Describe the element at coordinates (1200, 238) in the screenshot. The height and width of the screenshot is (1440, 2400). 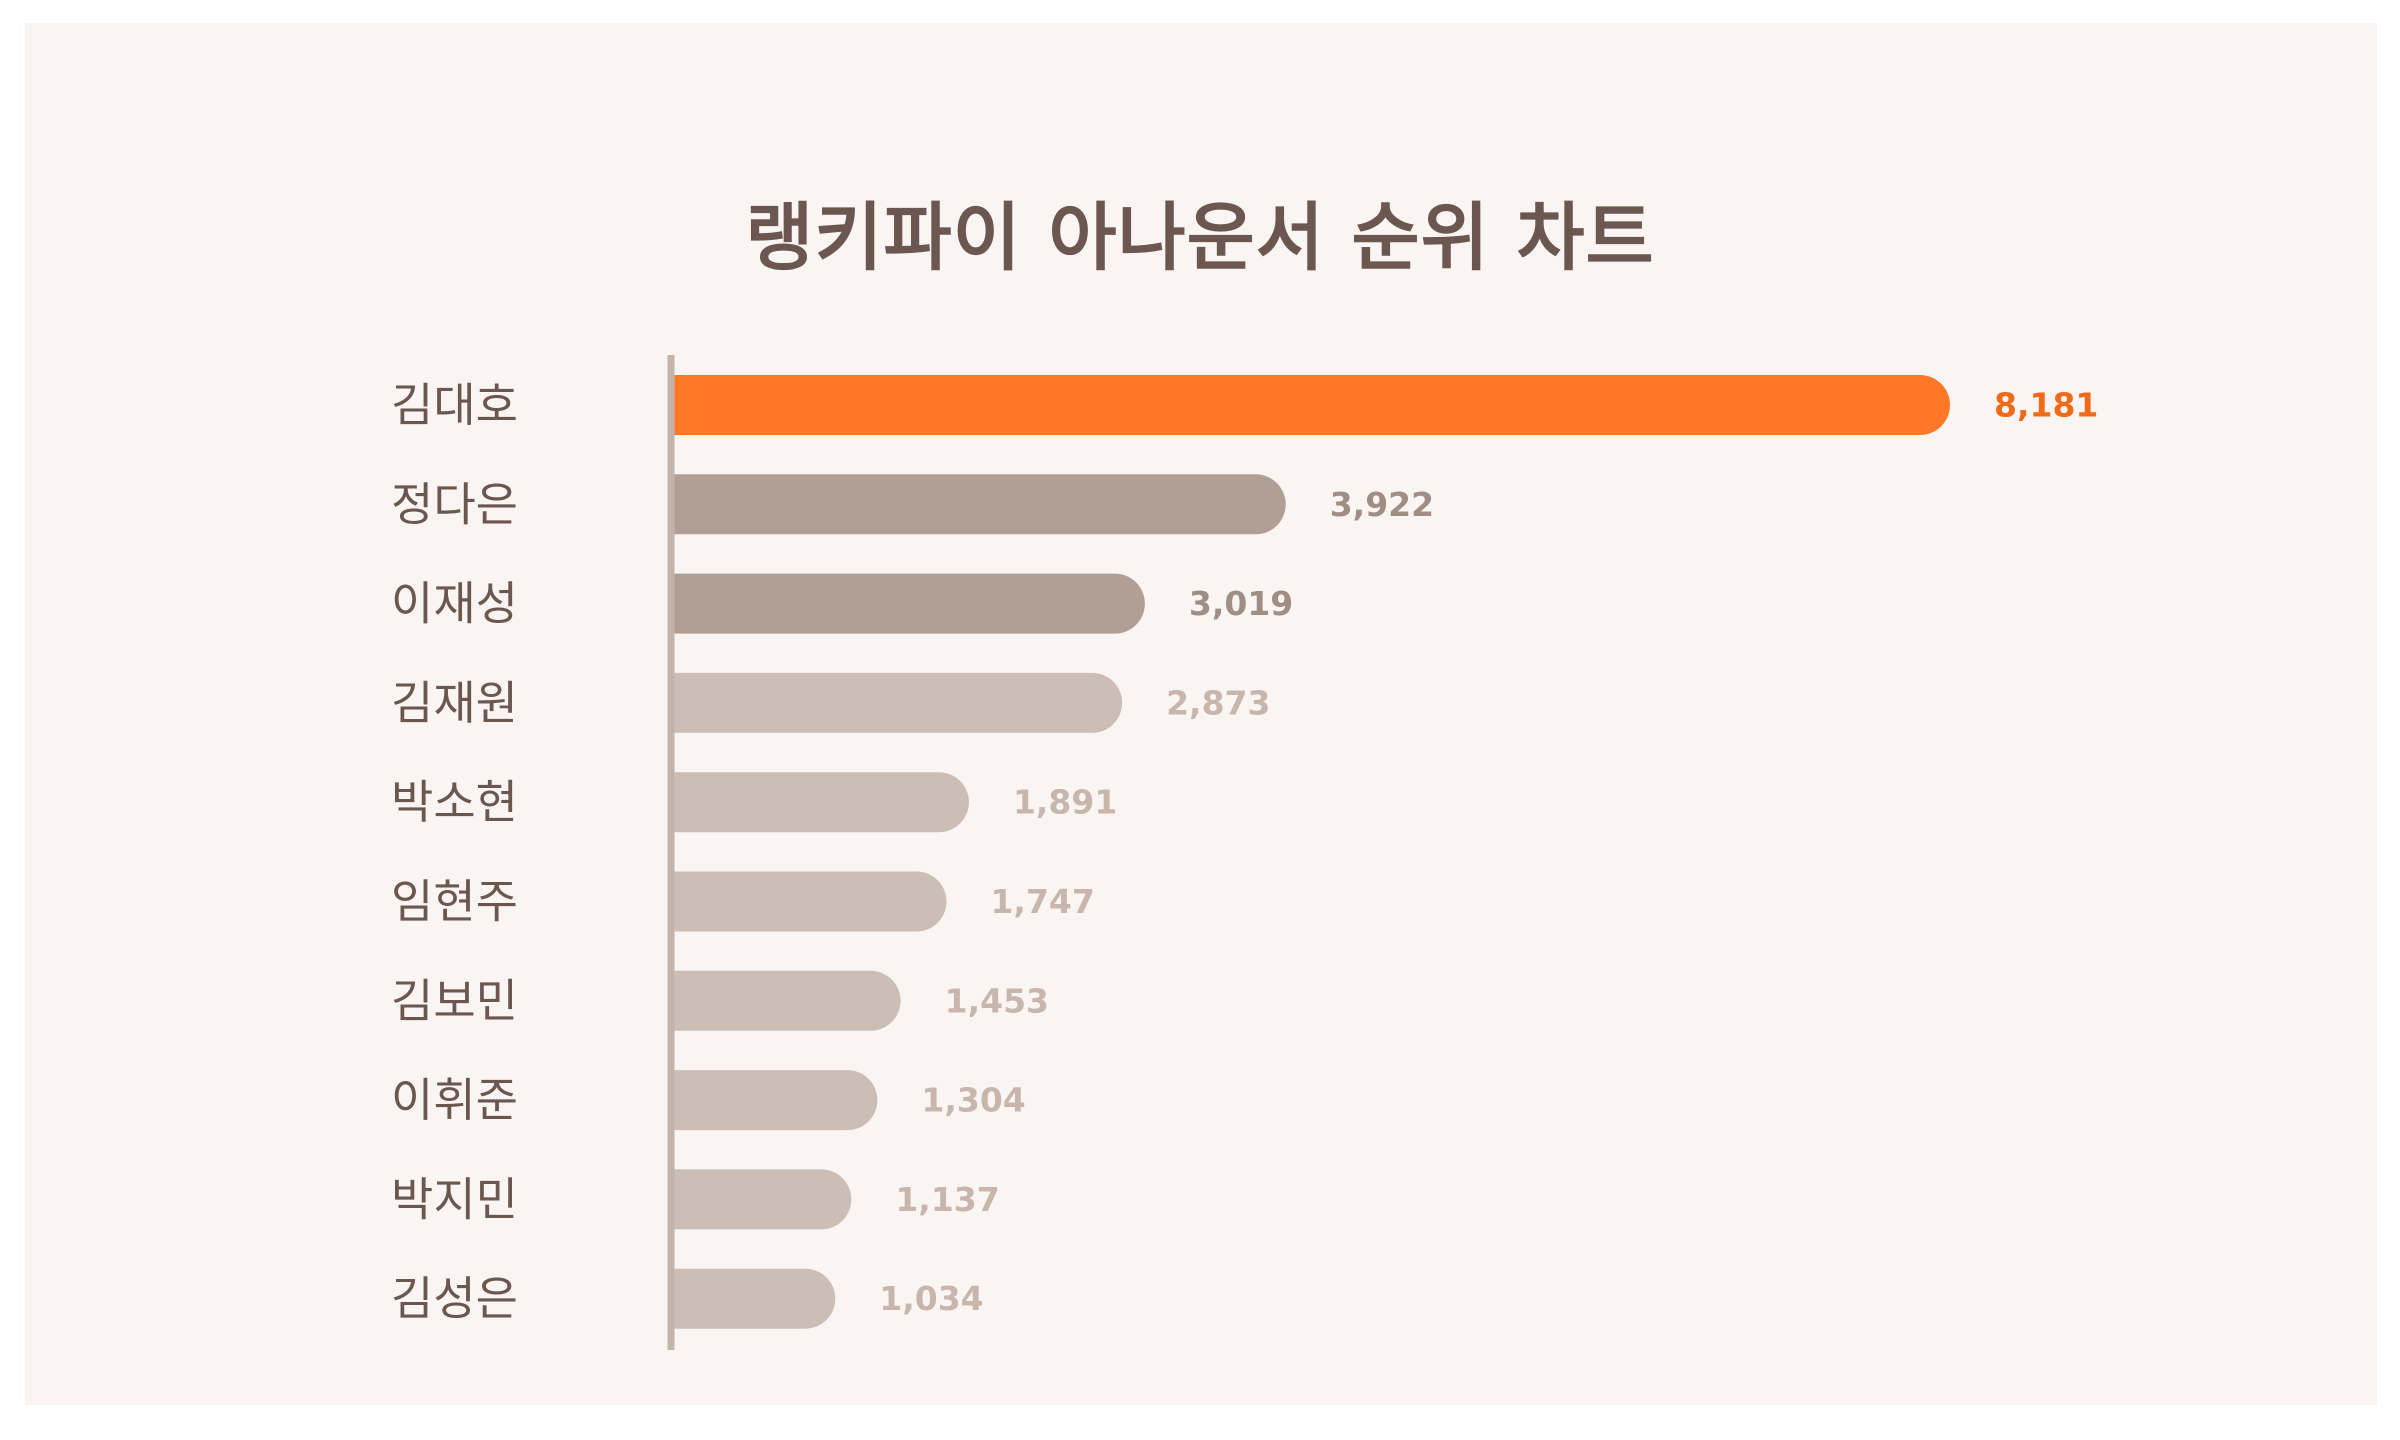
I see `chart-title: 랭키파이 아나운서 순위 차트` at that location.